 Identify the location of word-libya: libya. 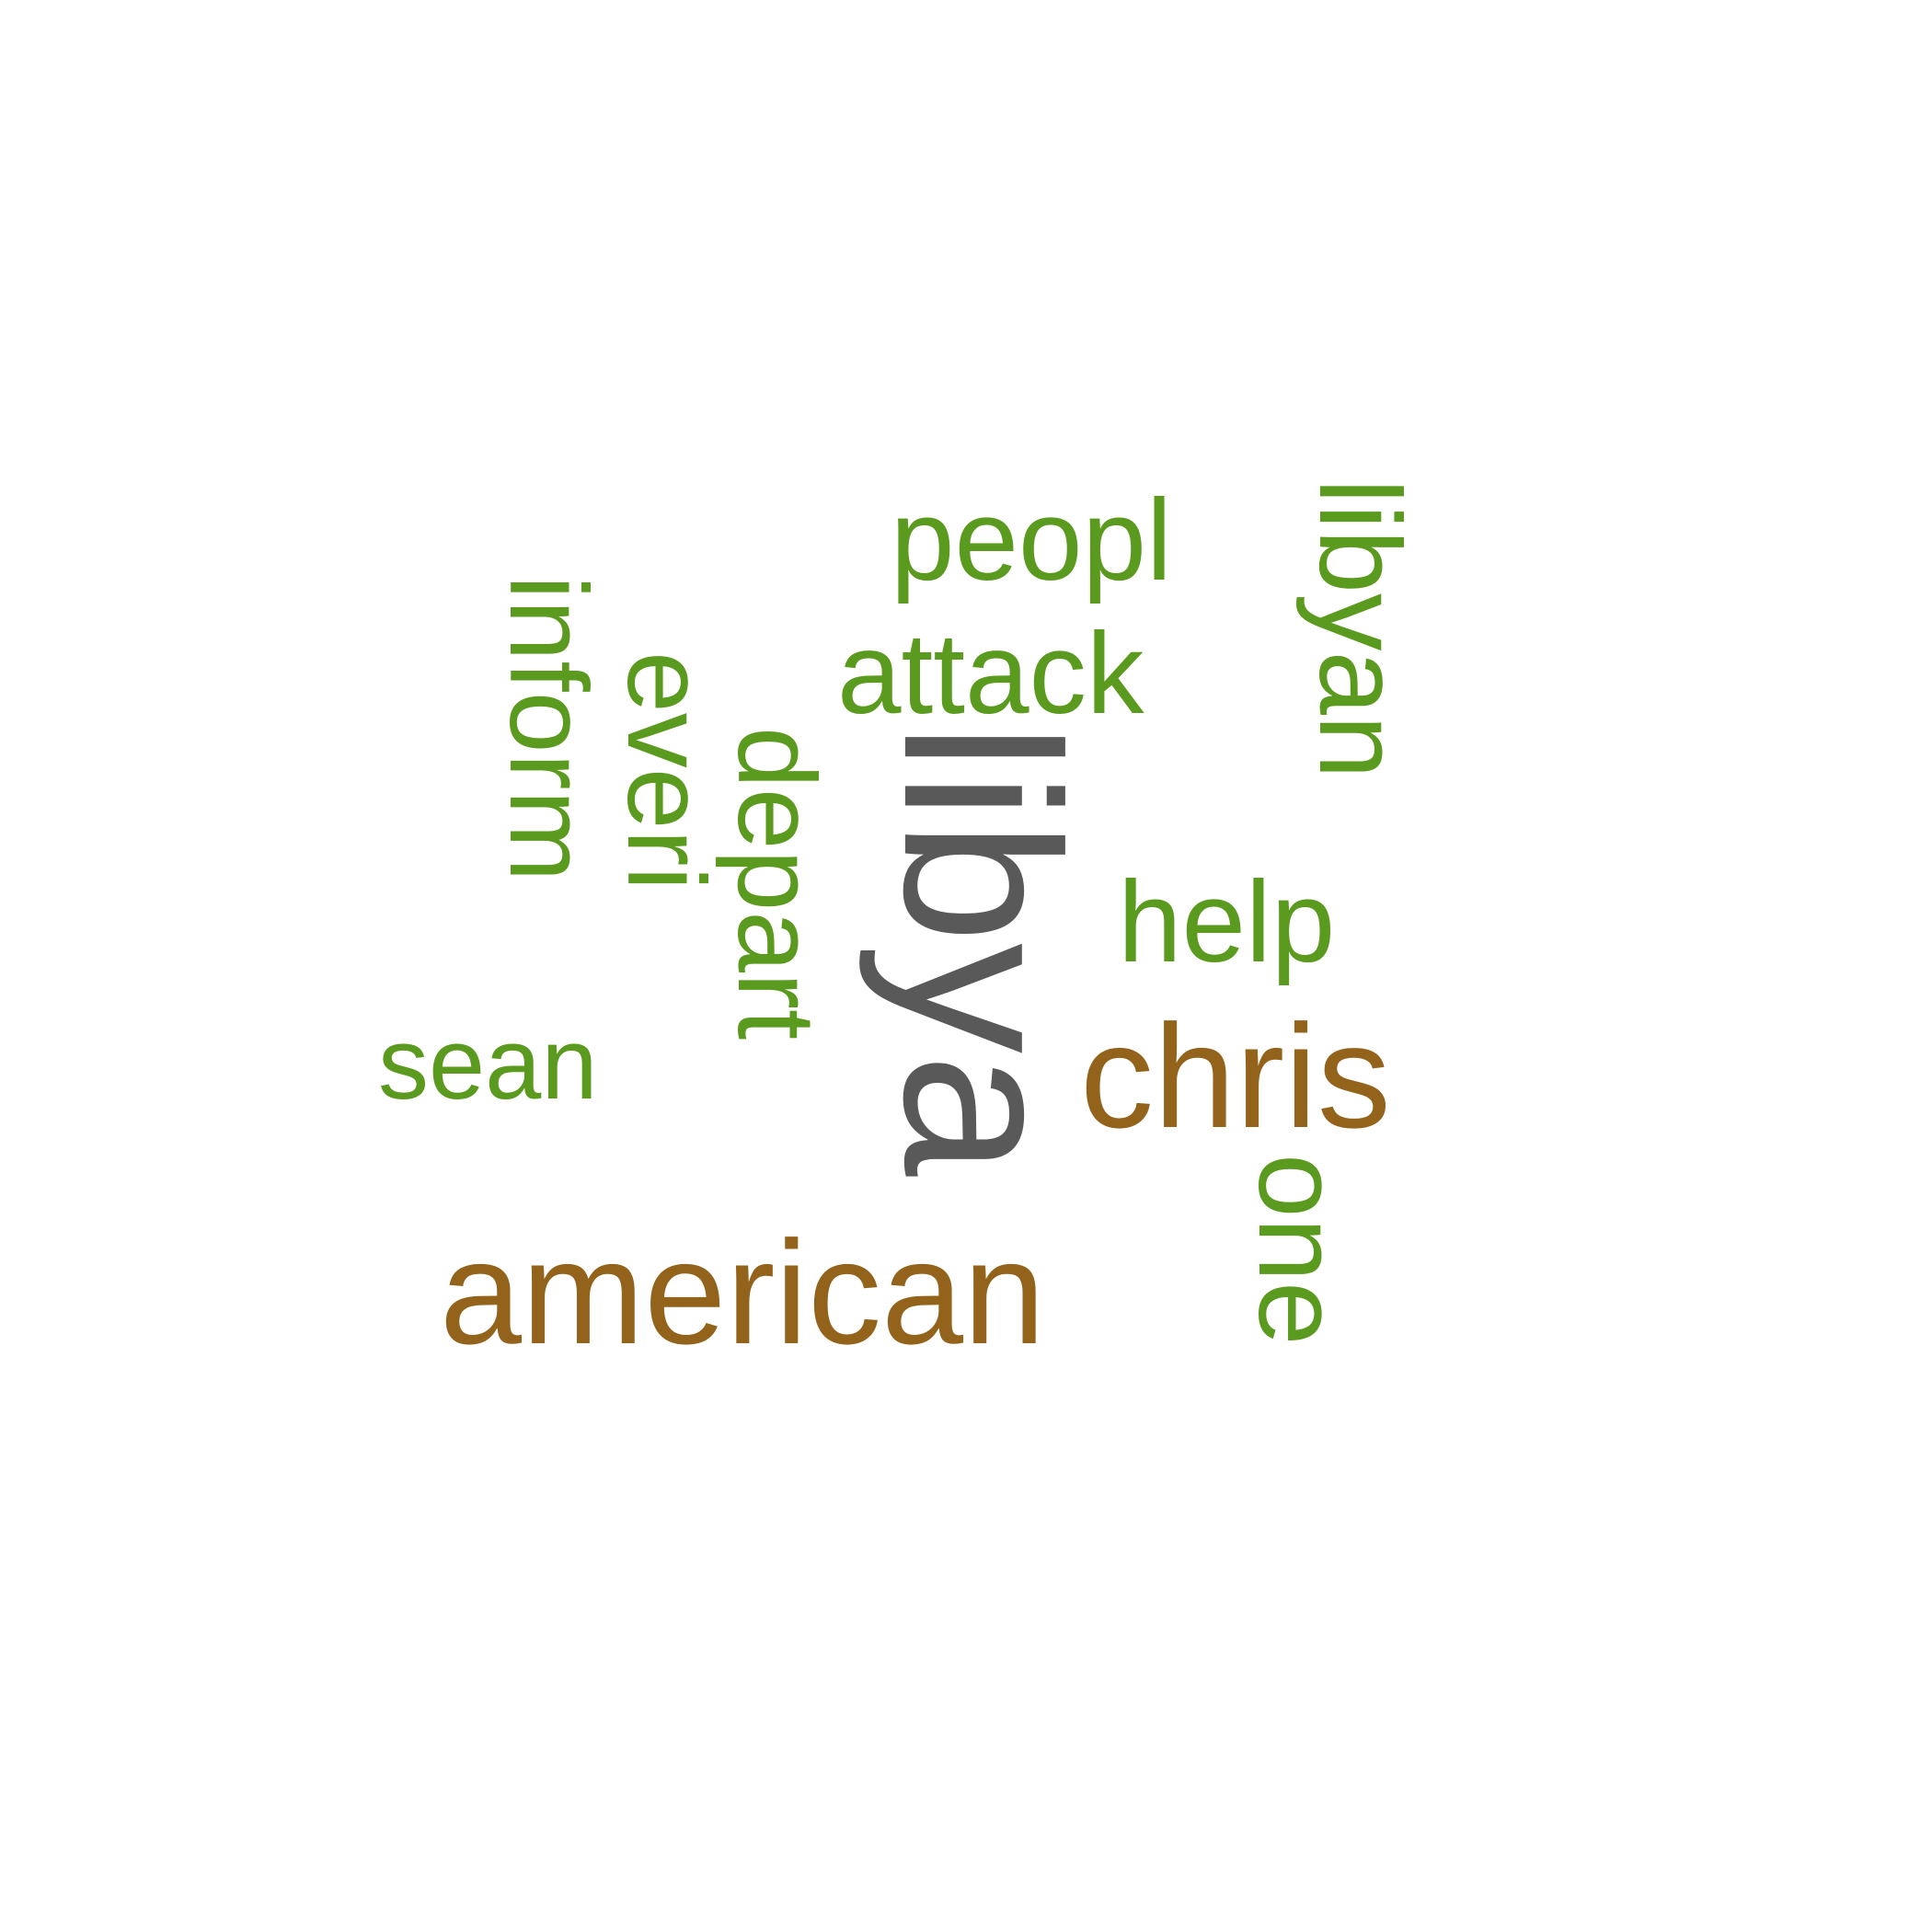
(981, 949).